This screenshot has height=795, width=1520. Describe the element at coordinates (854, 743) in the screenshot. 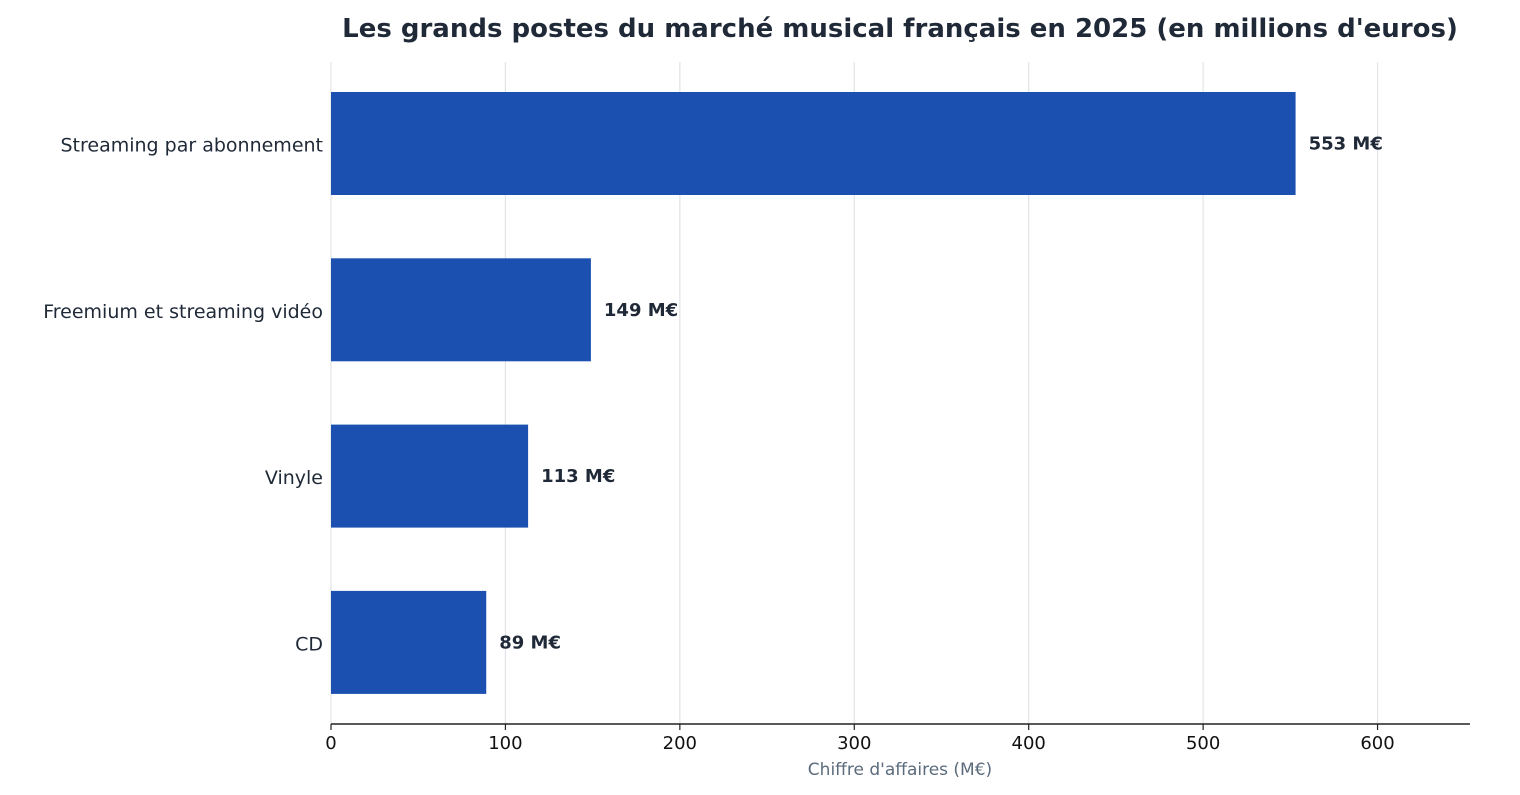

I see `tick-label-300: 300` at that location.